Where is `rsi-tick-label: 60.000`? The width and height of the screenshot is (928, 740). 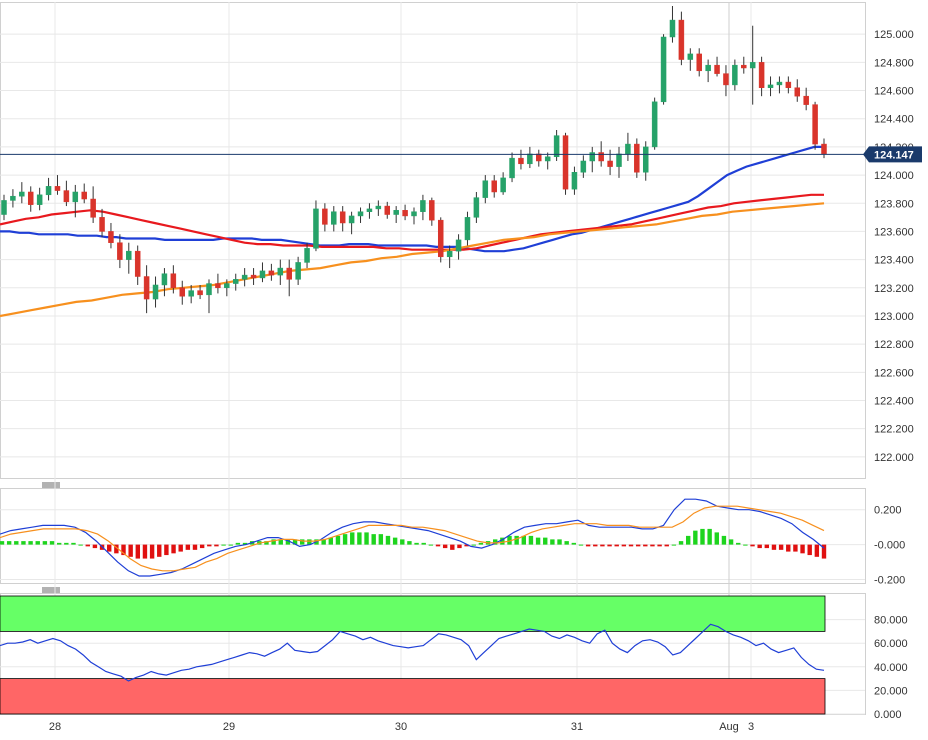
rsi-tick-label: 60.000 is located at coordinates (891, 644).